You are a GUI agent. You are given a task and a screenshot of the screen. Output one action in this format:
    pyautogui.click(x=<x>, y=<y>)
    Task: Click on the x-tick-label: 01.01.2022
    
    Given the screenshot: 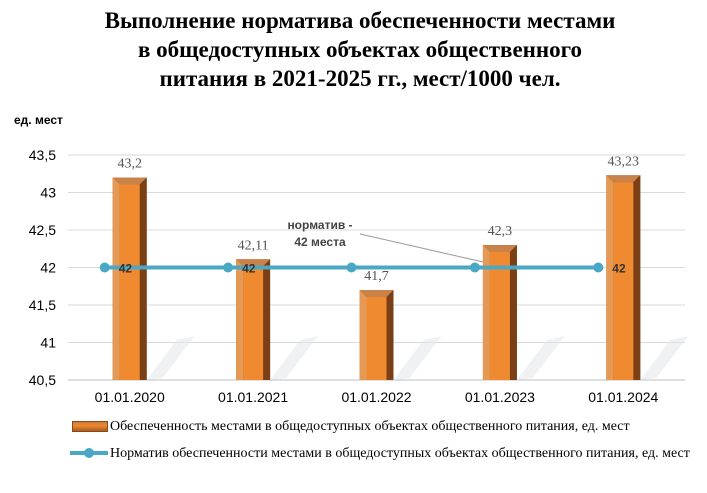 What is the action you would take?
    pyautogui.click(x=376, y=397)
    